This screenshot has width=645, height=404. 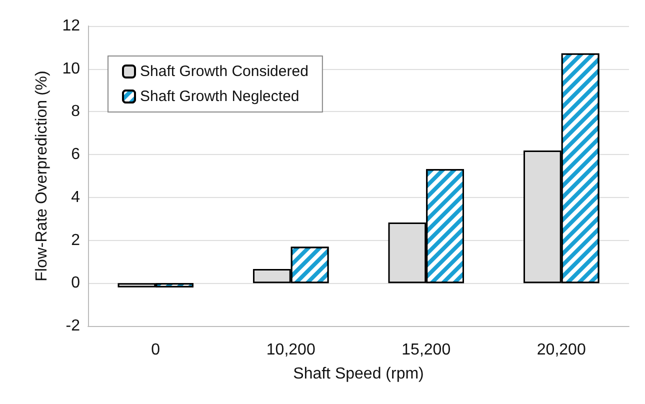 What do you see at coordinates (75, 155) in the screenshot?
I see `y-tick-label: 6` at bounding box center [75, 155].